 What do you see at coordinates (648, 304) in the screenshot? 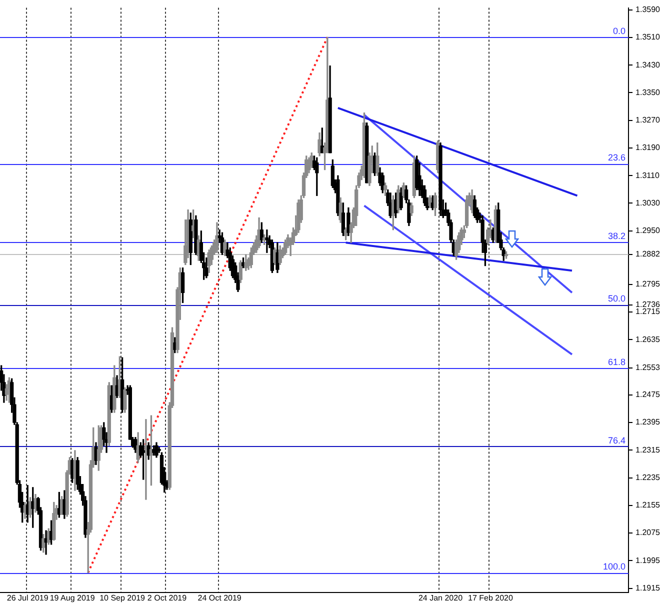
I see `y-tick-label: 1.2736` at bounding box center [648, 304].